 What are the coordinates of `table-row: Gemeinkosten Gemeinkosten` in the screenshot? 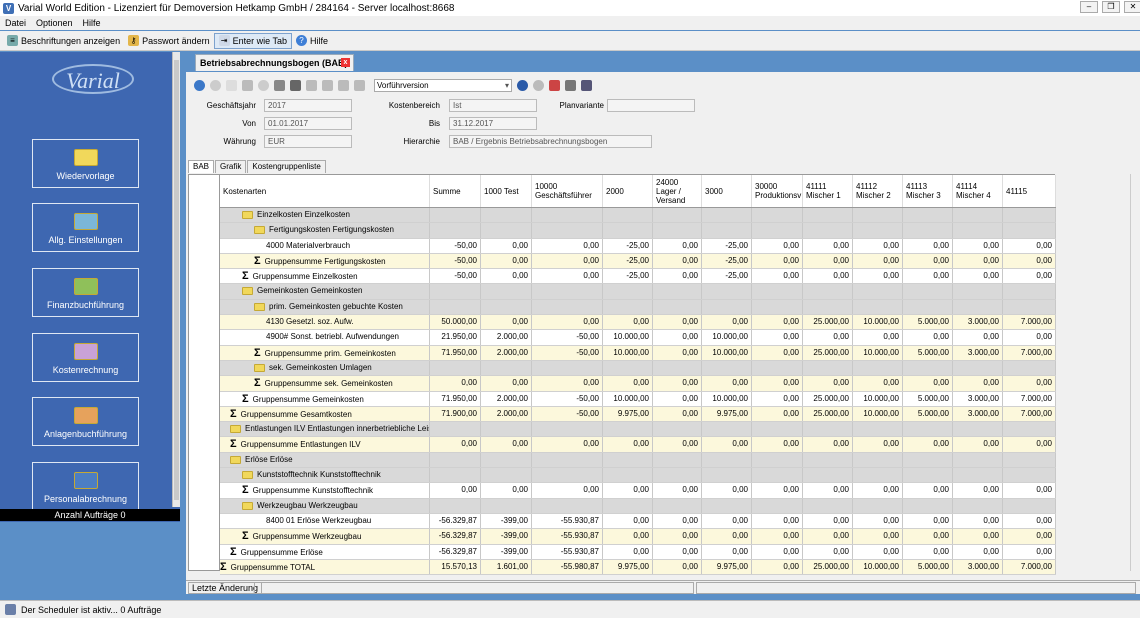 It's located at (638, 292).